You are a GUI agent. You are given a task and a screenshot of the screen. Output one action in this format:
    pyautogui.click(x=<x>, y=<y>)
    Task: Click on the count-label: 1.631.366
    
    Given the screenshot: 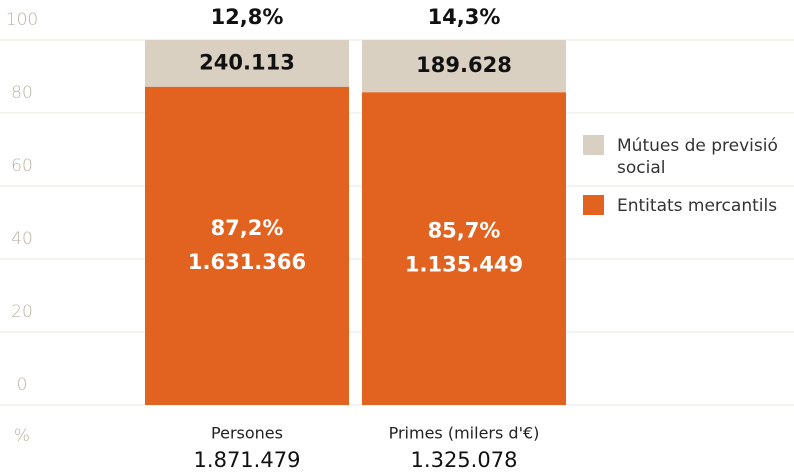 What is the action you would take?
    pyautogui.click(x=247, y=262)
    